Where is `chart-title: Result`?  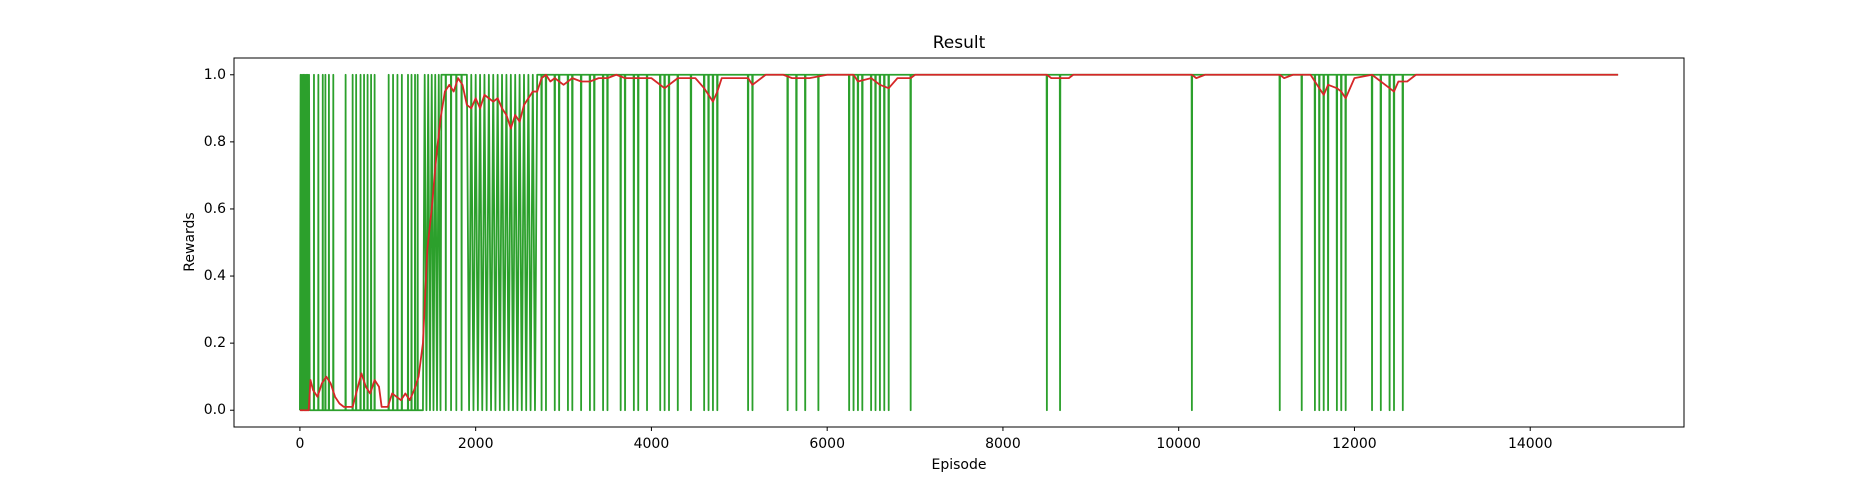 chart-title: Result is located at coordinates (959, 43).